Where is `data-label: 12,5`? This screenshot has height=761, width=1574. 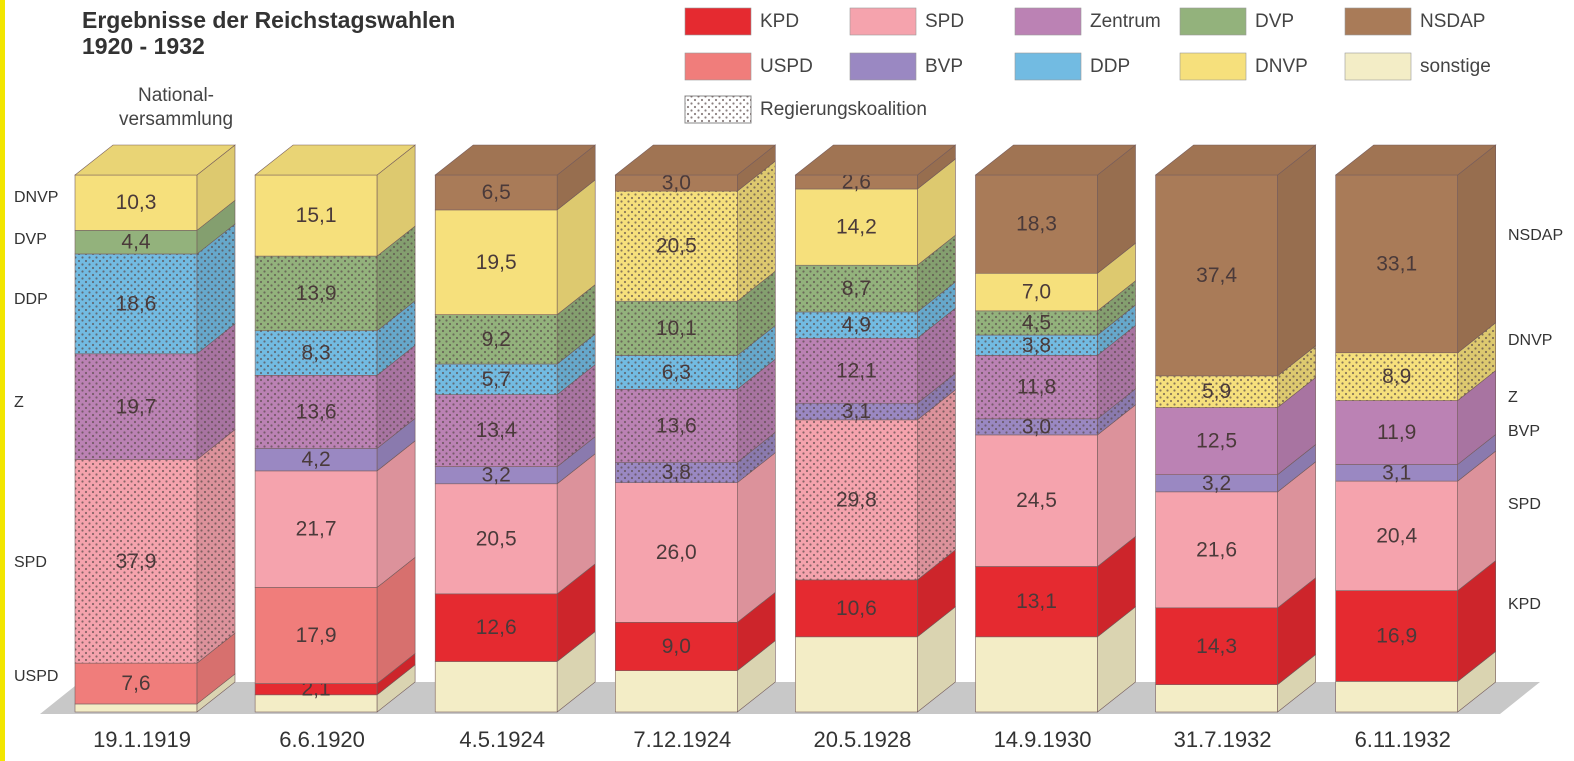 data-label: 12,5 is located at coordinates (1216, 441).